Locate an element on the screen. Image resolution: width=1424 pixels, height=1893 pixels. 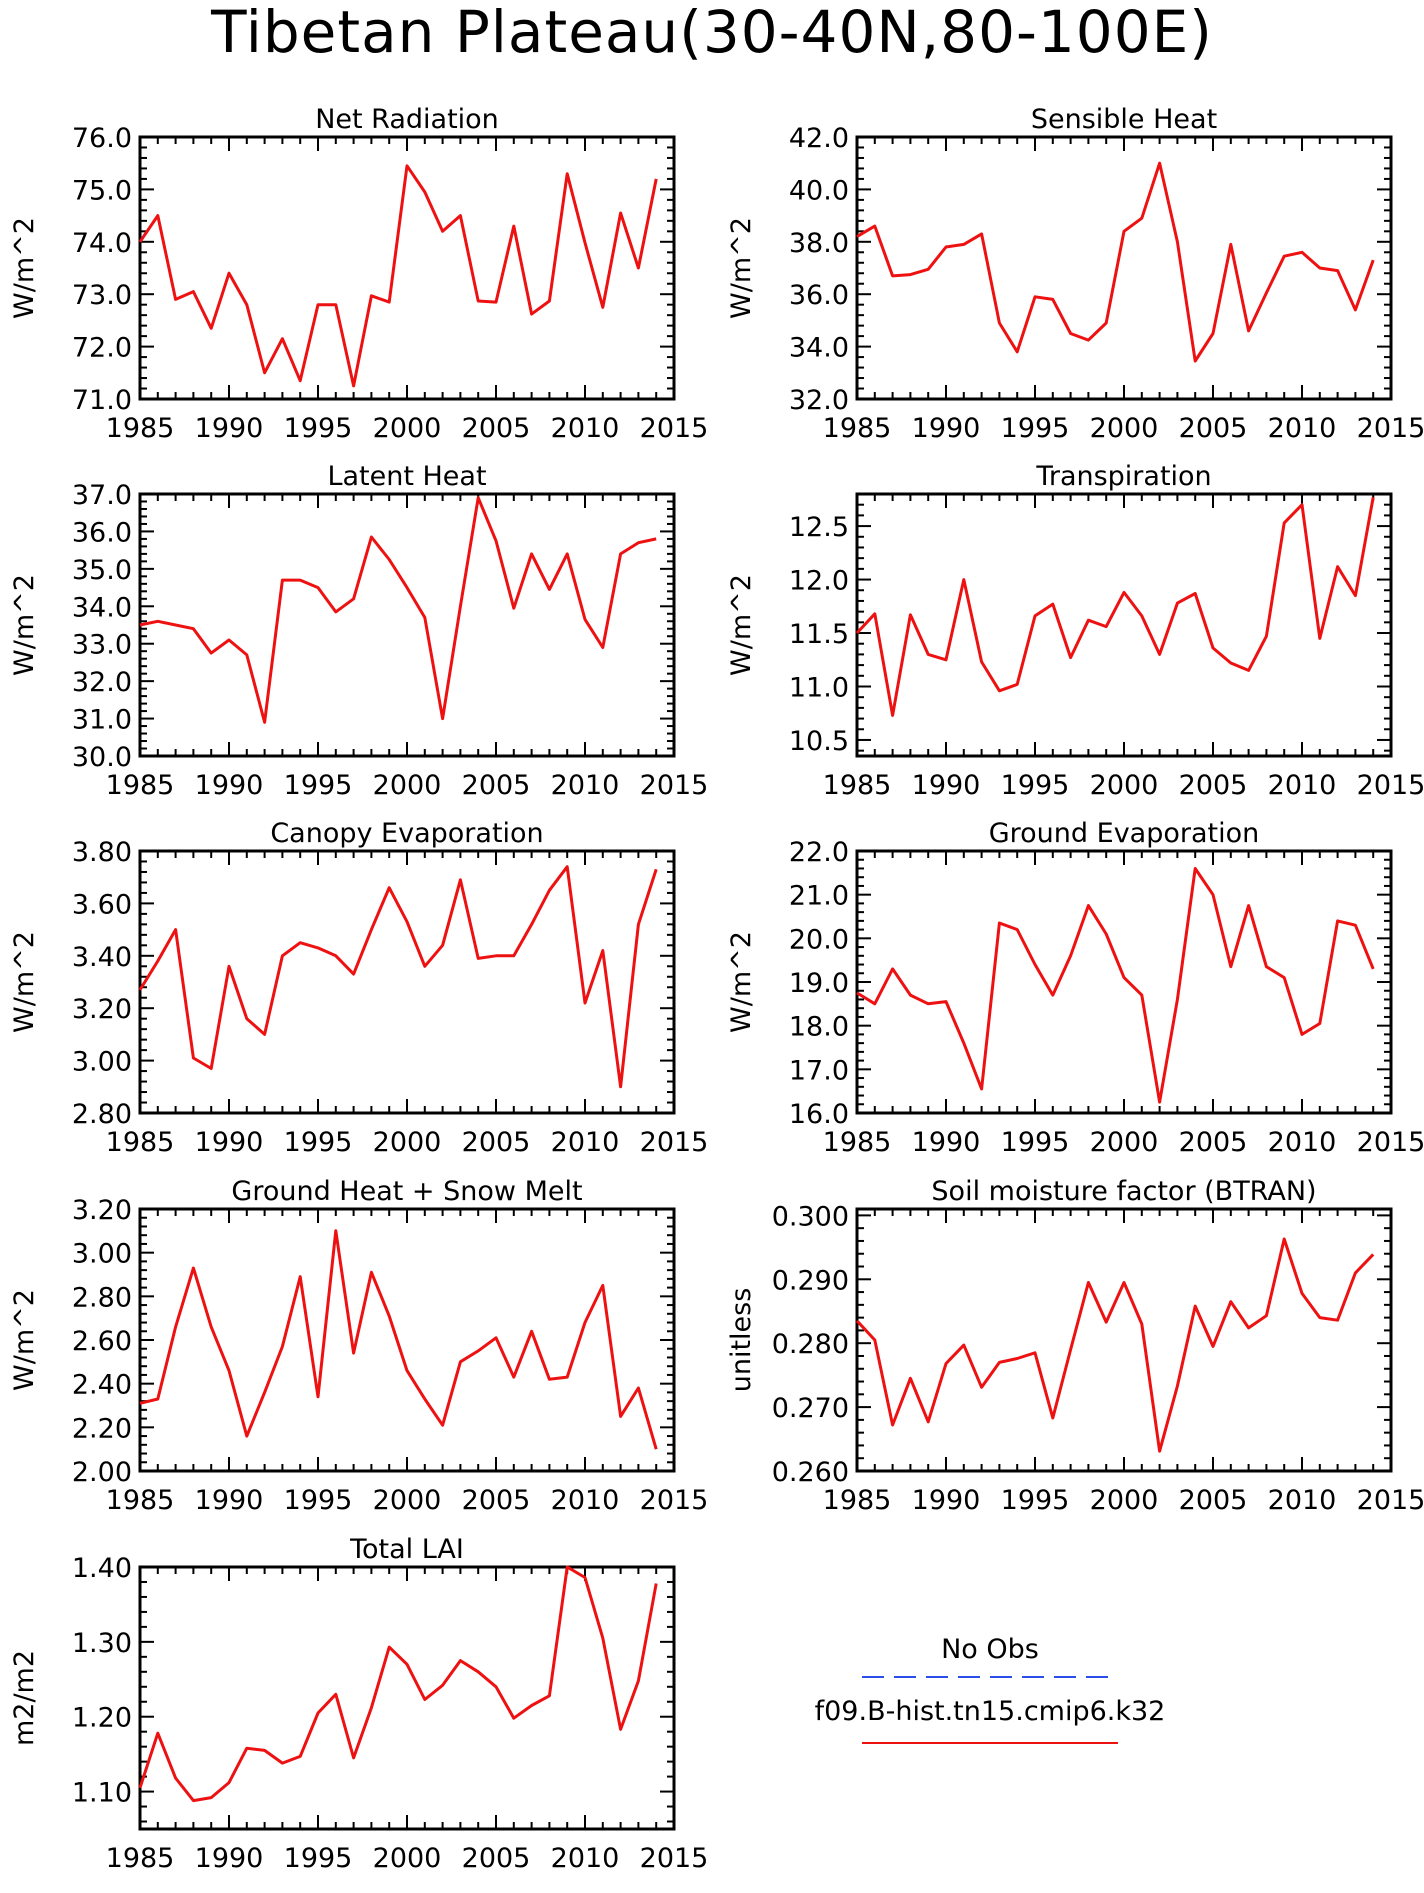
y-tick-label: 17.0 is located at coordinates (819, 1070).